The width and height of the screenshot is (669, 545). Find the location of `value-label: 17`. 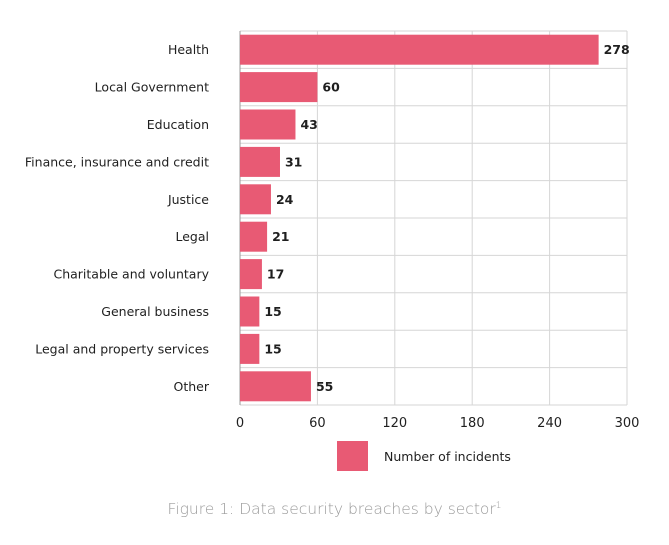

value-label: 17 is located at coordinates (275, 274).